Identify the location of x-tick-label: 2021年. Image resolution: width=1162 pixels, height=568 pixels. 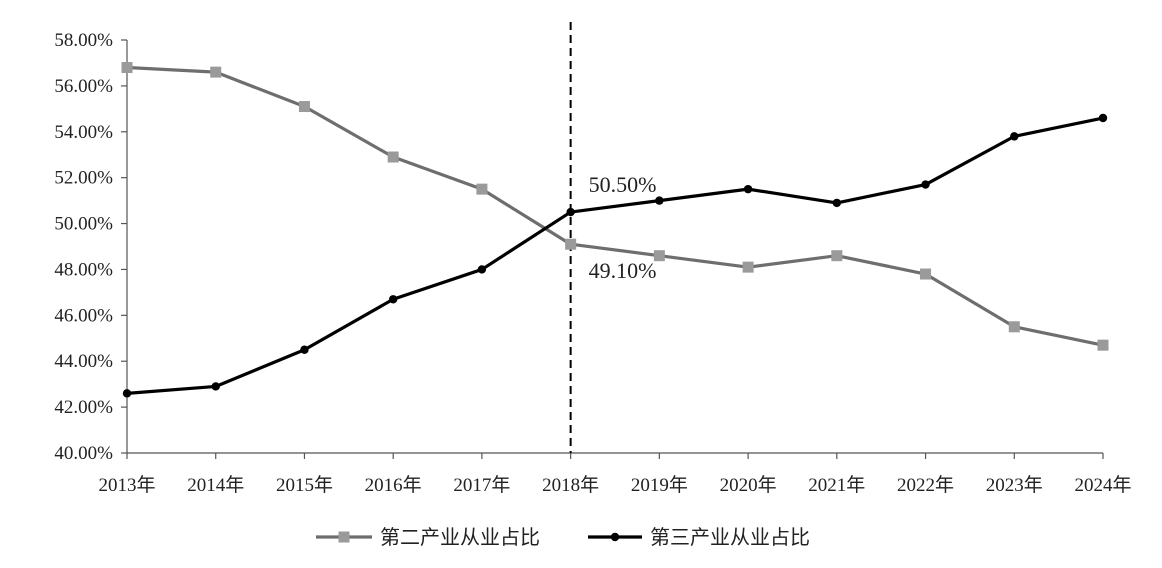
(836, 485).